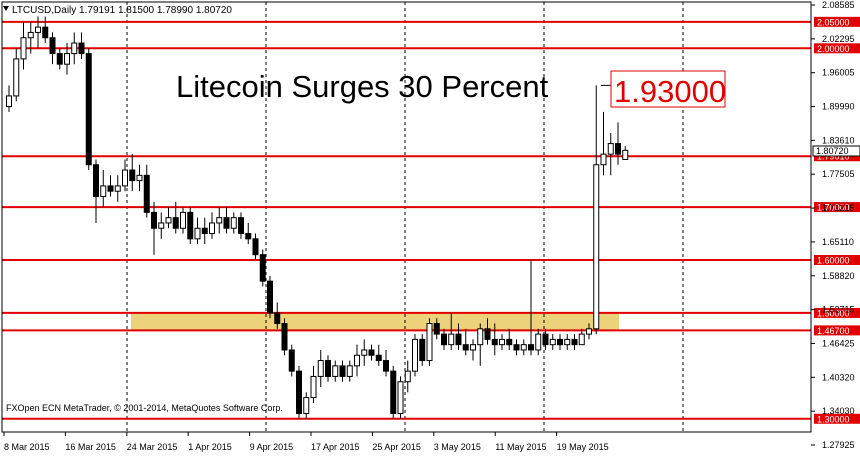 The width and height of the screenshot is (860, 460). I want to click on x-tick-label: 11 May 2015, so click(520, 447).